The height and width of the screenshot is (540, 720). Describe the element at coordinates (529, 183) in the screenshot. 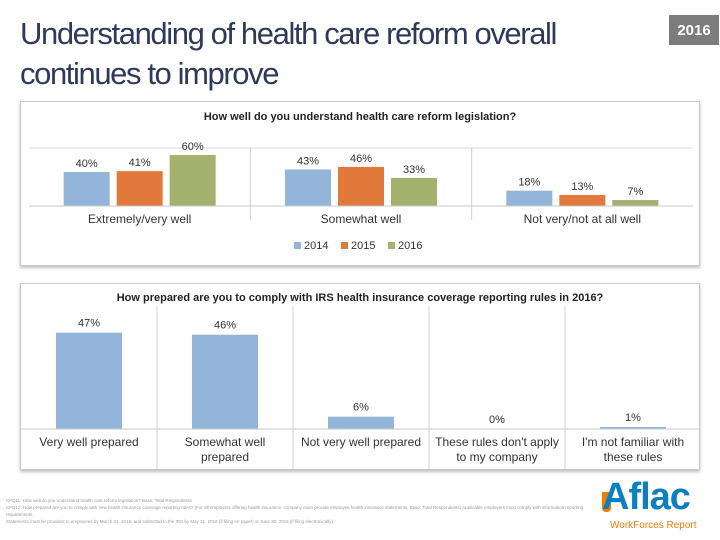

I see `data-label-2014-2: 18%` at that location.